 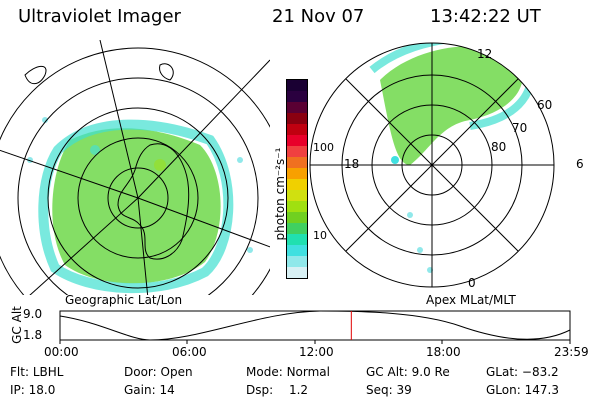 I want to click on apex-mlt-12: 12, so click(x=485, y=54).